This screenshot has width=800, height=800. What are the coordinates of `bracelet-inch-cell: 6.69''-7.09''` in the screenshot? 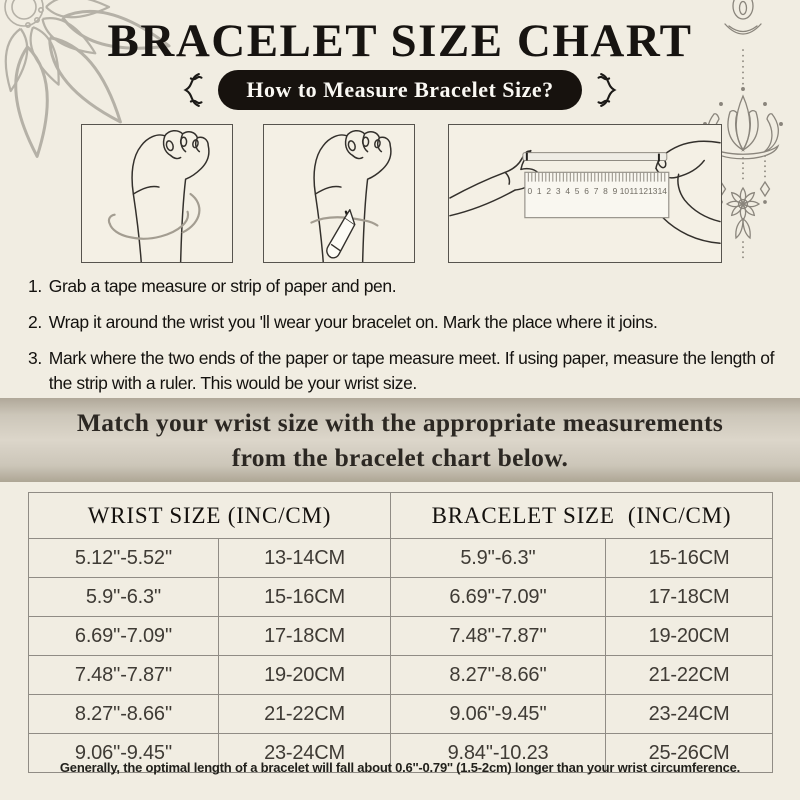 It's located at (498, 597).